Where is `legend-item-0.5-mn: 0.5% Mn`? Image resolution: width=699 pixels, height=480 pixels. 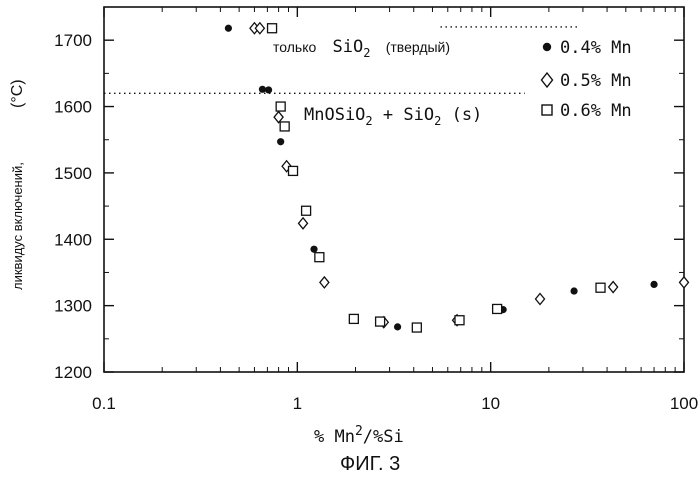 legend-item-0.5-mn: 0.5% Mn is located at coordinates (587, 81).